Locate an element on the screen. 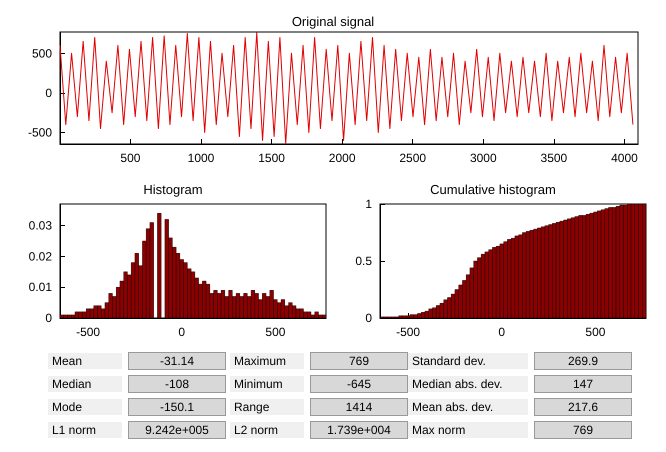 The height and width of the screenshot is (452, 666). x-tick-label: 1000 is located at coordinates (201, 158).